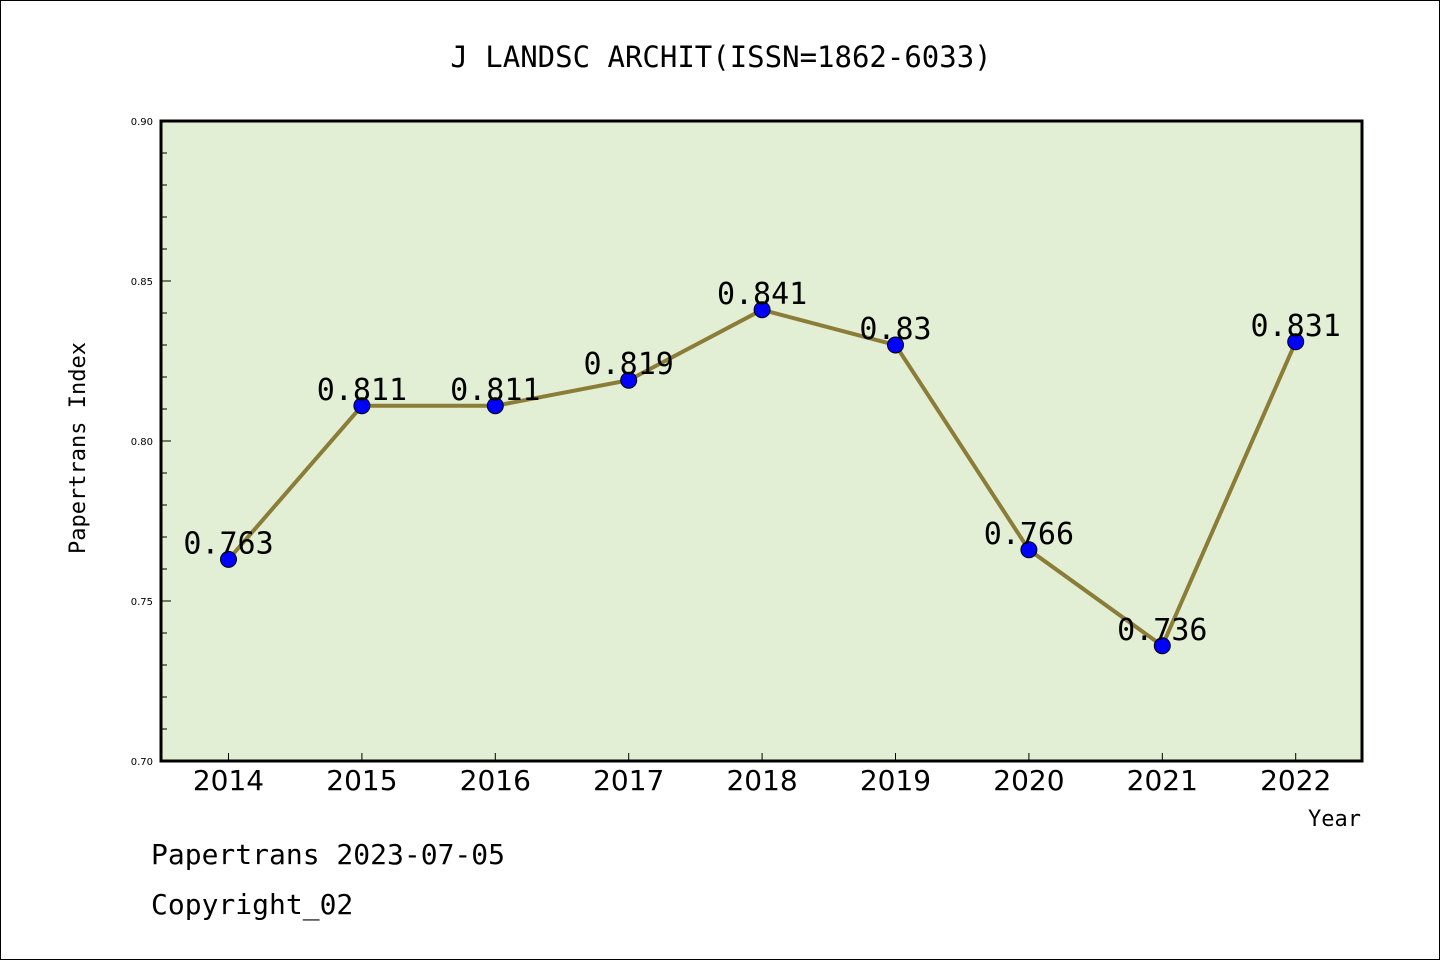 This screenshot has width=1440, height=961. I want to click on y-axis-ticks: 0.70 0.75 0.80 0.85 0.90, so click(151, 442).